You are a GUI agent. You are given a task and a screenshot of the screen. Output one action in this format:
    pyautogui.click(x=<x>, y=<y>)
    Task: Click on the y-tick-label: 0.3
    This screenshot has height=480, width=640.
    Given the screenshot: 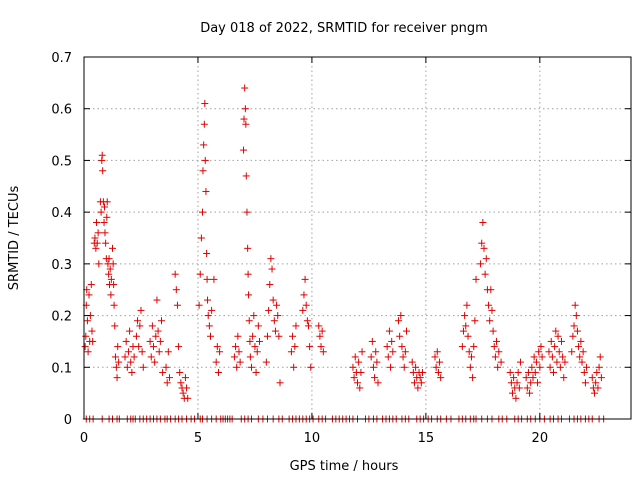 What is the action you would take?
    pyautogui.click(x=61, y=265)
    